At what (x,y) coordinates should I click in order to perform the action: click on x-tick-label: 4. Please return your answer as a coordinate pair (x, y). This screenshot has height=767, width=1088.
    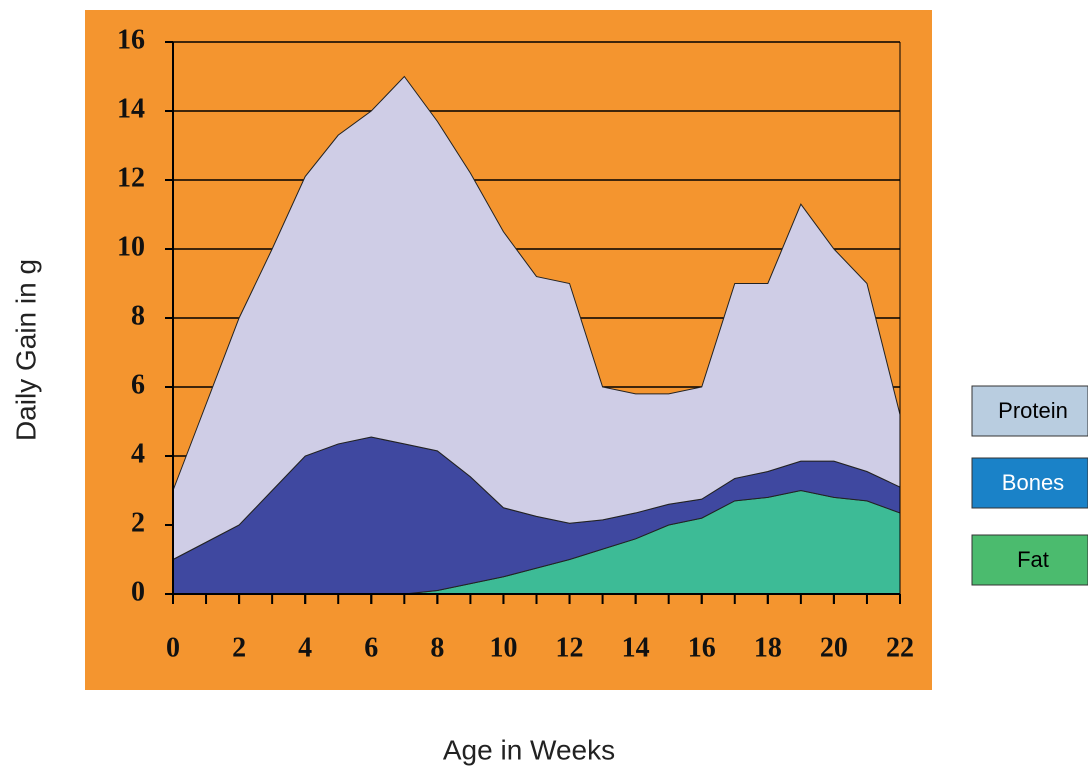
    Looking at the image, I should click on (305, 647).